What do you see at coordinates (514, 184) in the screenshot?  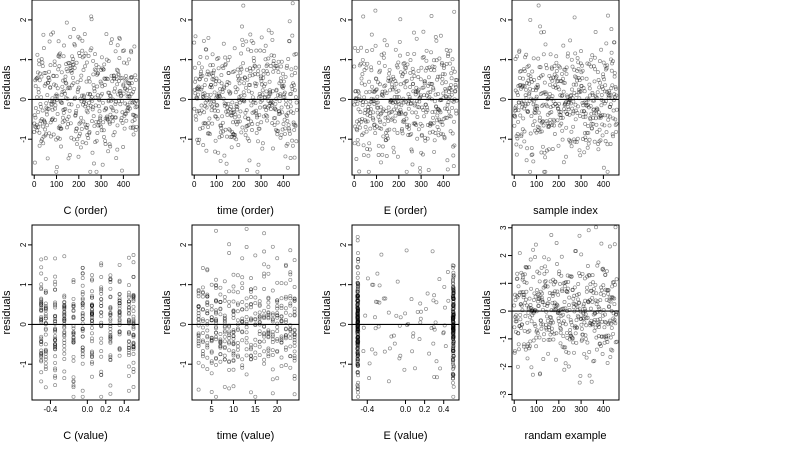 I see `x-tick-label: 0` at bounding box center [514, 184].